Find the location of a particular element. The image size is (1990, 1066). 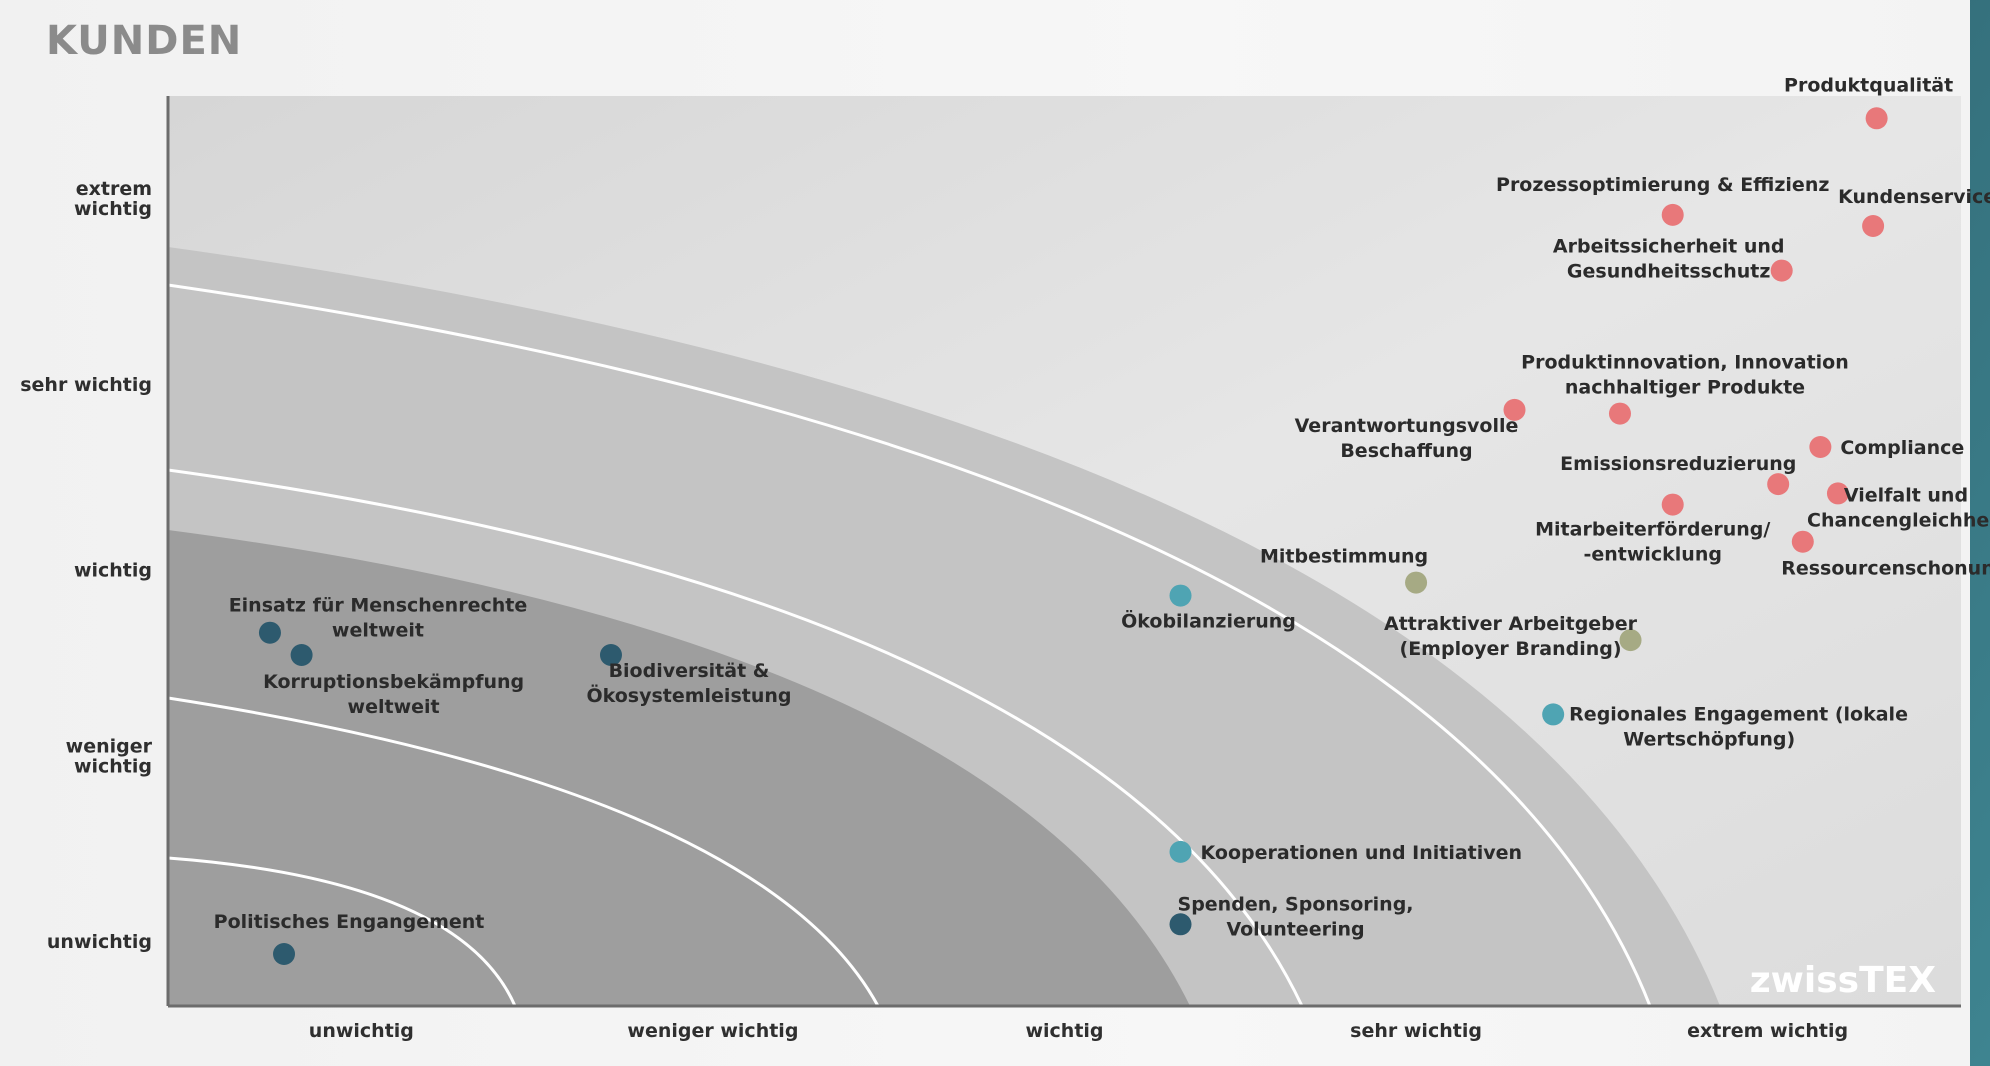

point-label: Spenden, Sponsoring, Volunteering is located at coordinates (1296, 916).